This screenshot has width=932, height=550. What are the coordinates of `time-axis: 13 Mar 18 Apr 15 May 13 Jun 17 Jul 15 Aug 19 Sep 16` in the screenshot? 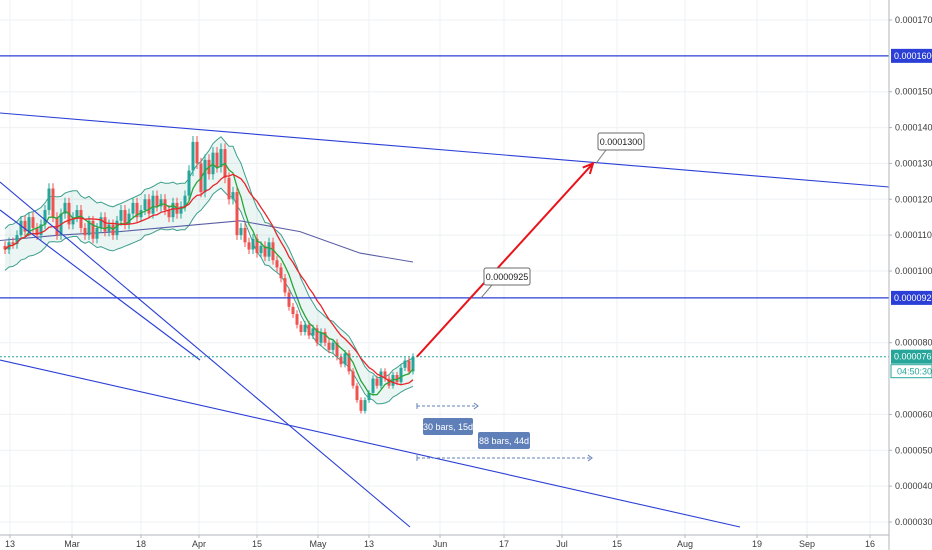 It's located at (440, 542).